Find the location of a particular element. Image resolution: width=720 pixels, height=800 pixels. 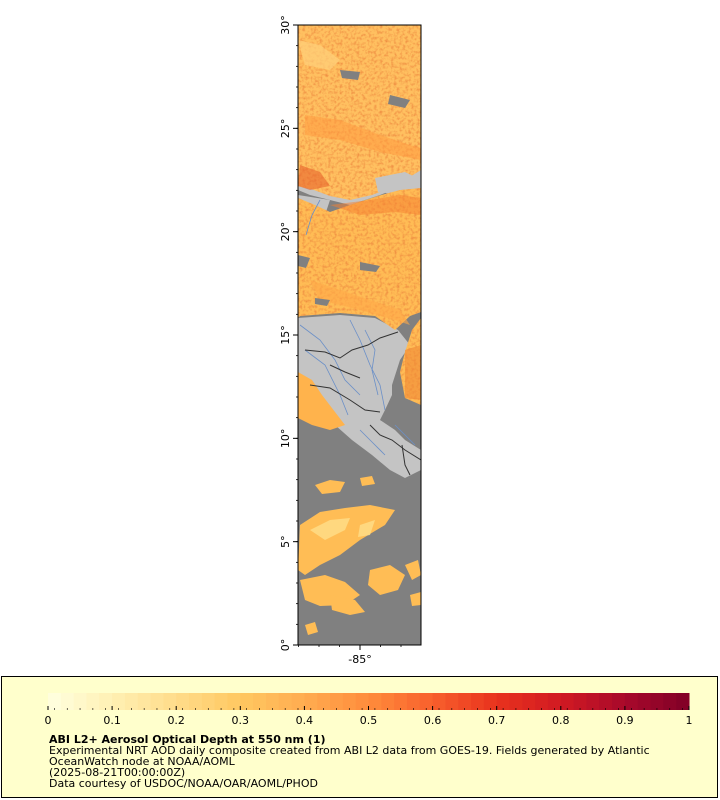

colorbar-tick-label: 0.7 is located at coordinates (497, 720).